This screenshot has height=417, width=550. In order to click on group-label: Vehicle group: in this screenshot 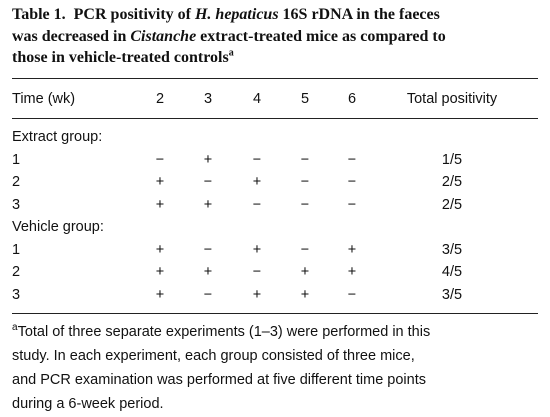, I will do `click(58, 226)`.